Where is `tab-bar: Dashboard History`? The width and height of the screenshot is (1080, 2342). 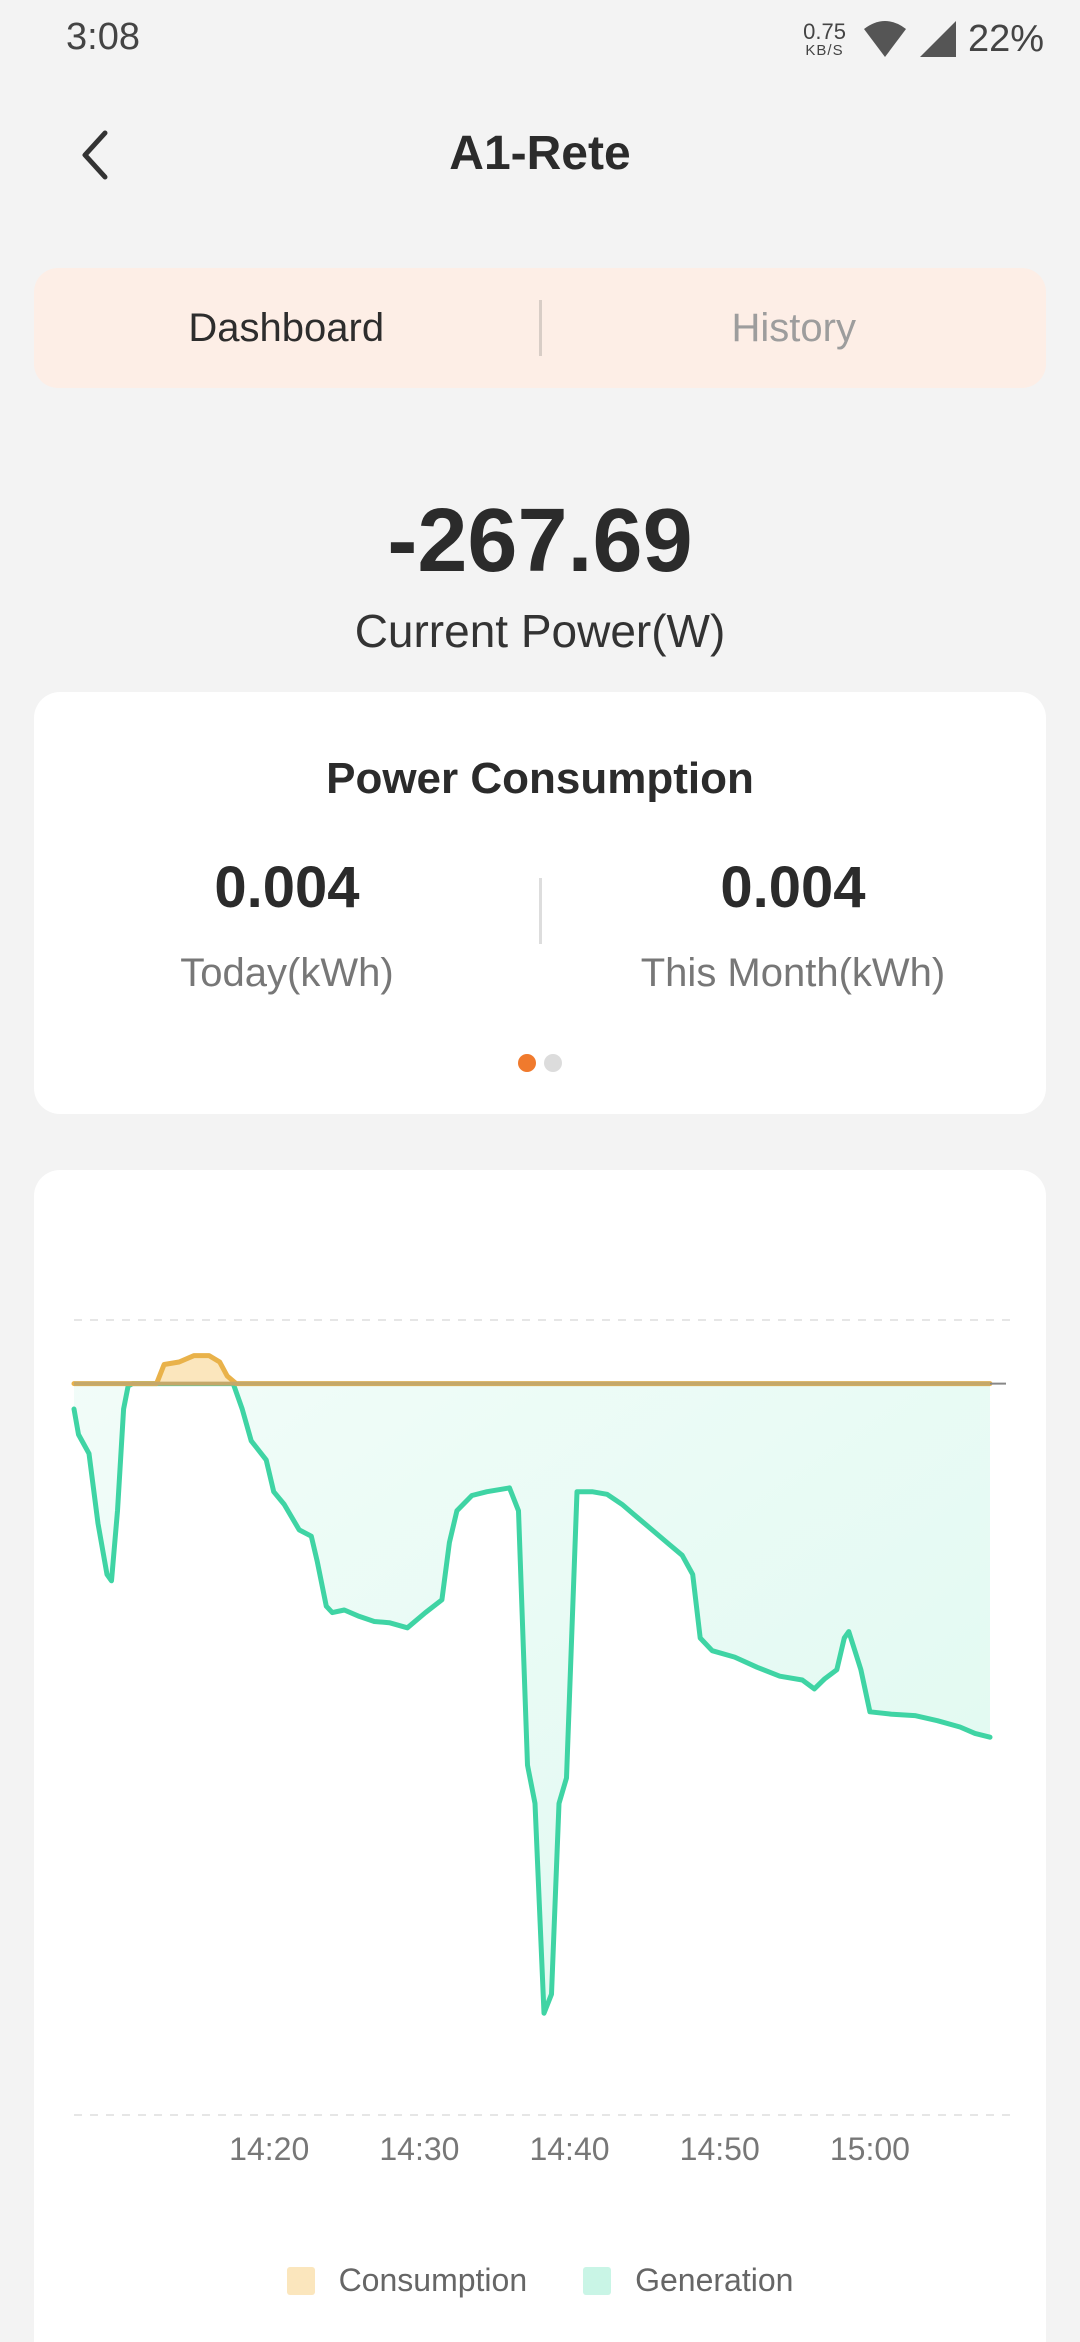 tab-bar: Dashboard History is located at coordinates (540, 328).